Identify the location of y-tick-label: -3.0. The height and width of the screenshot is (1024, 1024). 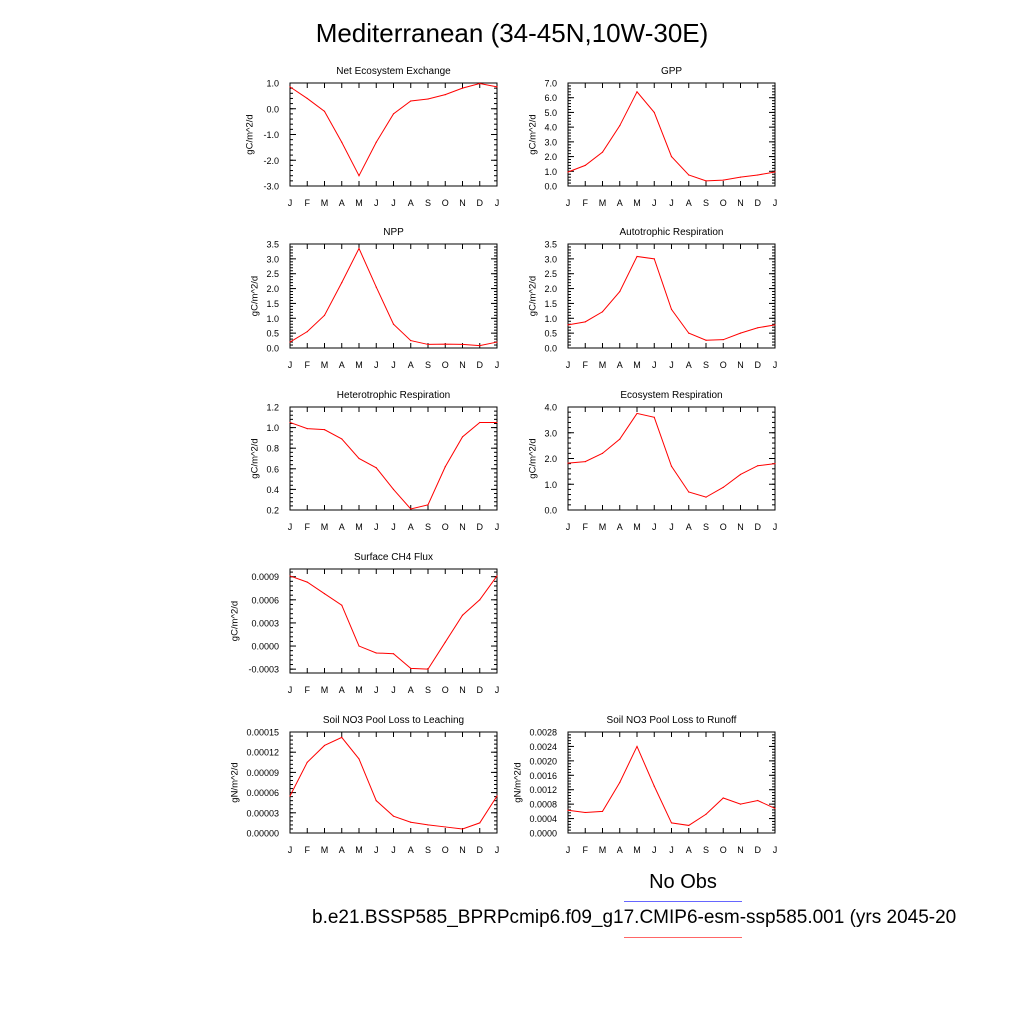
(271, 187).